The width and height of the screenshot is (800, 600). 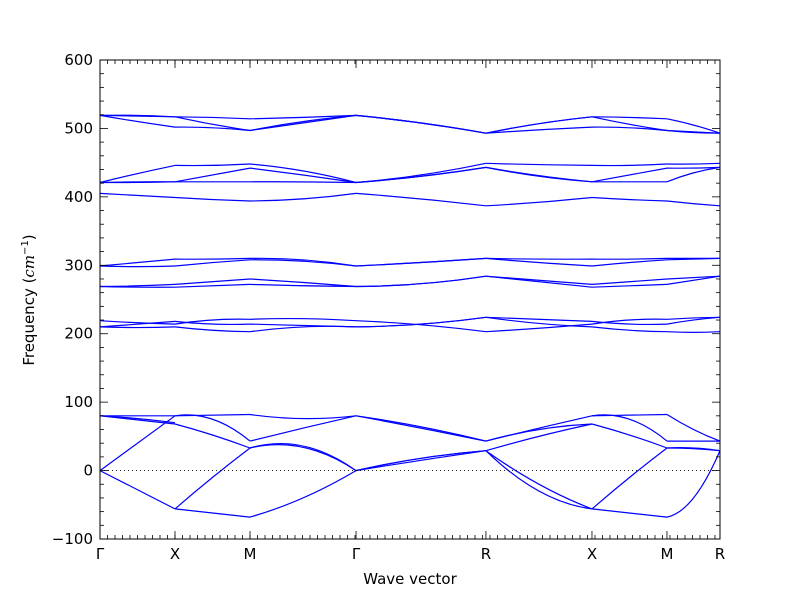 I want to click on band-line-seg6-b14, so click(x=693, y=163).